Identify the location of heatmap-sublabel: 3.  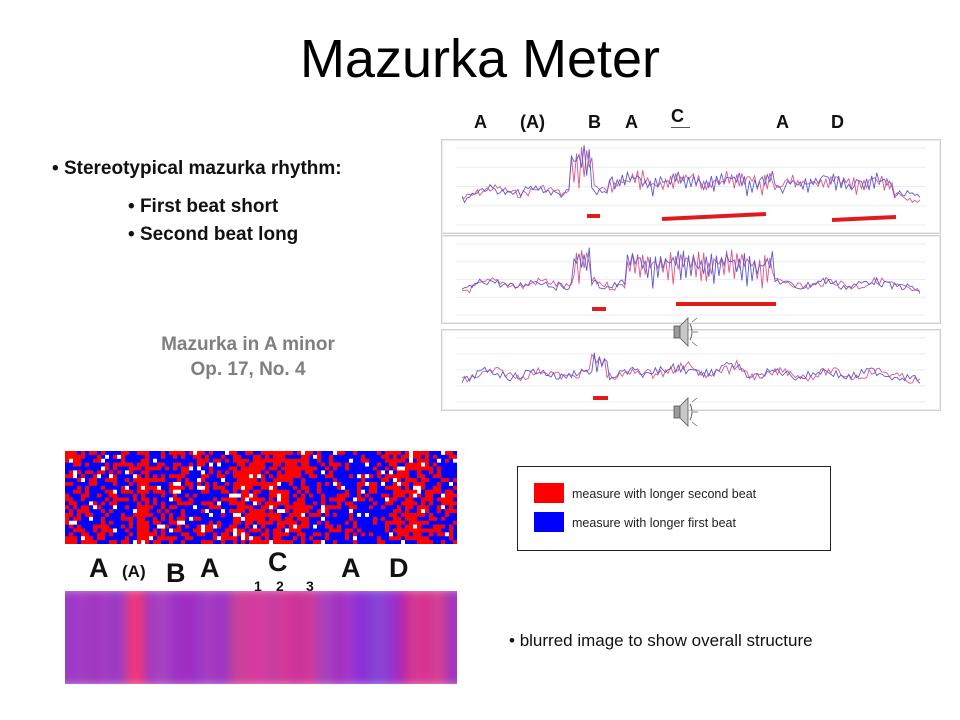
(310, 586).